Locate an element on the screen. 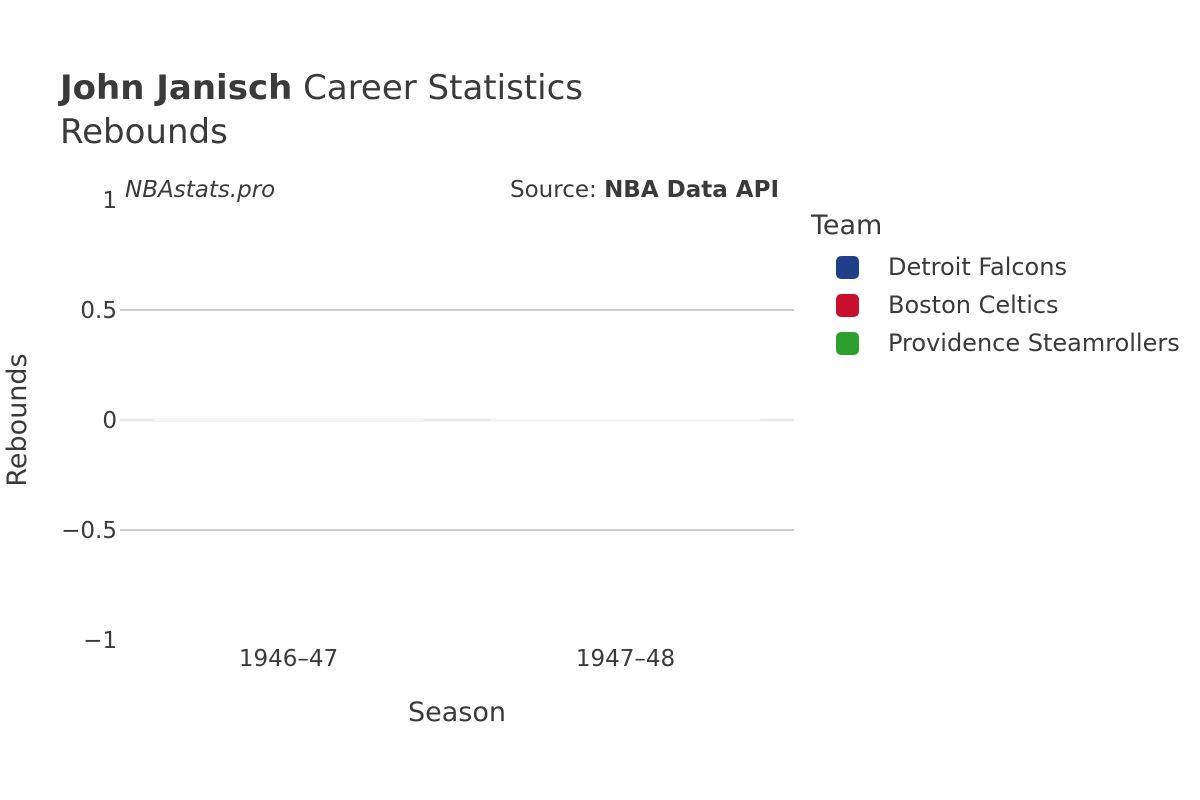  legend-item: Boston Celtics is located at coordinates (947, 305).